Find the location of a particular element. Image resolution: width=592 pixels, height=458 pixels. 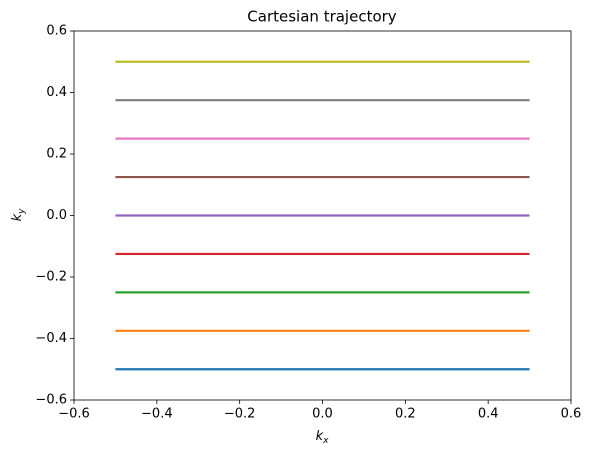

x-tick-label: −0.4 is located at coordinates (157, 414).